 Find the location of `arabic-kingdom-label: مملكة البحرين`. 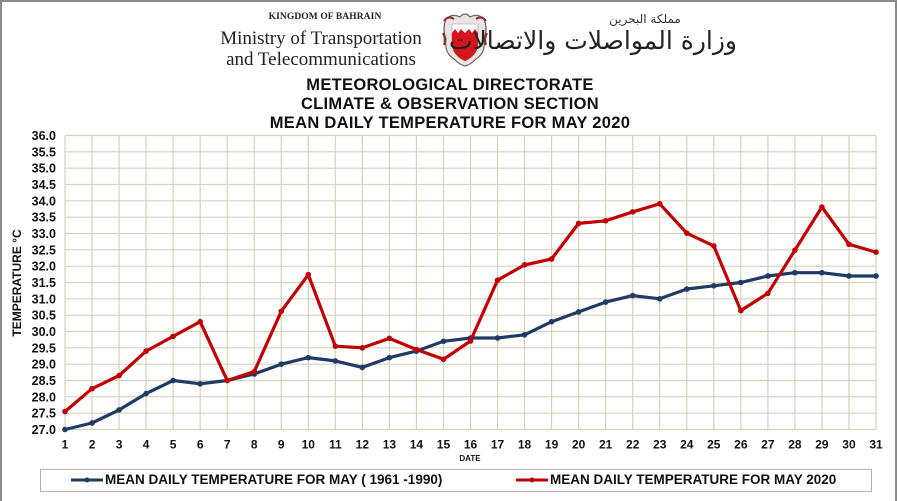

arabic-kingdom-label: مملكة البحرين is located at coordinates (645, 19).